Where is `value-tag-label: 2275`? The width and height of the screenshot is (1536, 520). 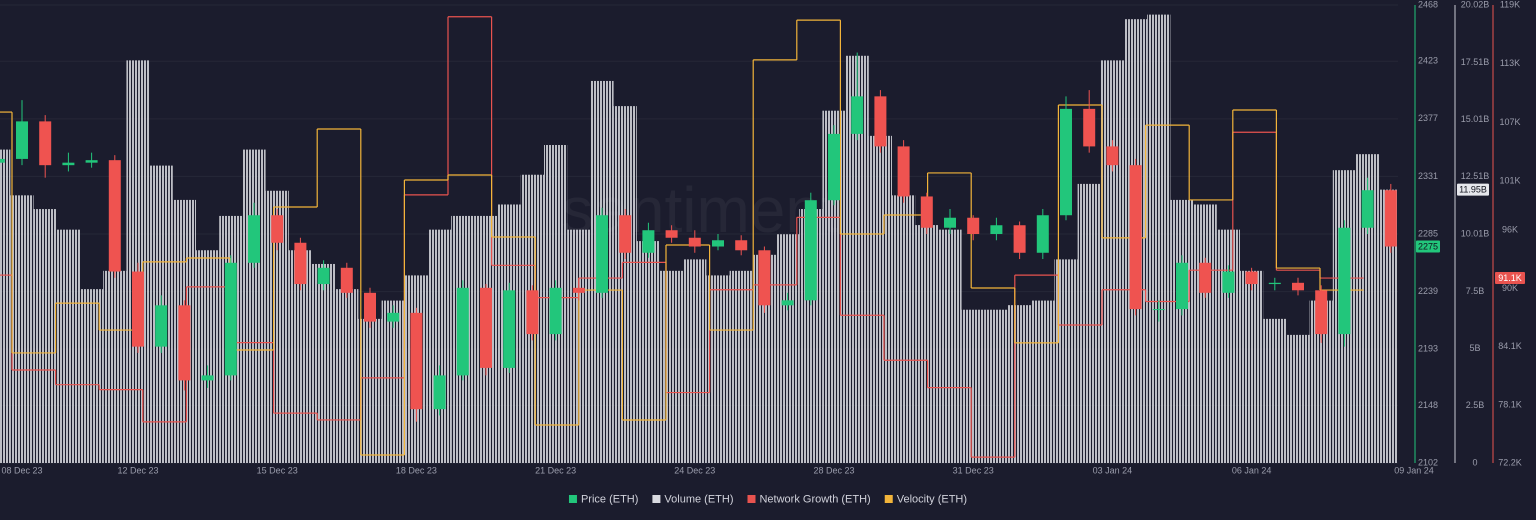 value-tag-label: 2275 is located at coordinates (1428, 246).